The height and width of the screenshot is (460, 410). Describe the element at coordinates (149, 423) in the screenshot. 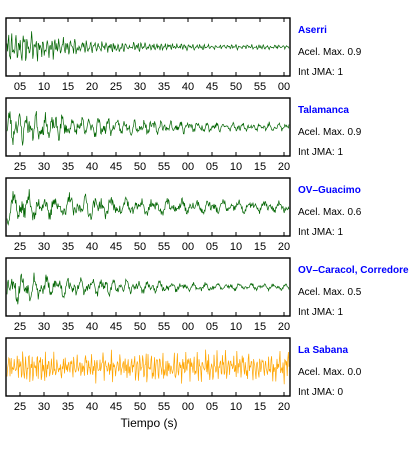

I see `x-axis-label: Tiempo (s)` at that location.